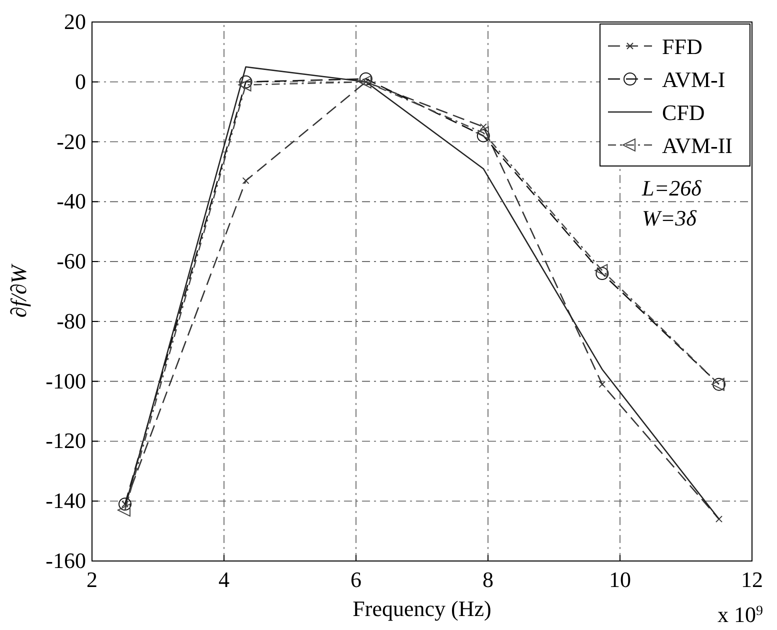 The image size is (777, 630). Describe the element at coordinates (80, 81) in the screenshot. I see `y-tick-label: 0` at that location.